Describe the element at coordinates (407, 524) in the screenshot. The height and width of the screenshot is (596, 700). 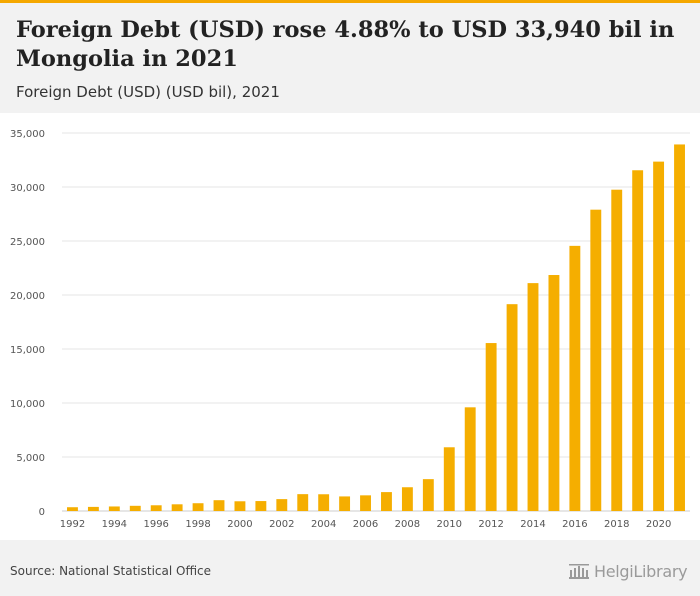
I see `x-tick-label: 2008` at that location.